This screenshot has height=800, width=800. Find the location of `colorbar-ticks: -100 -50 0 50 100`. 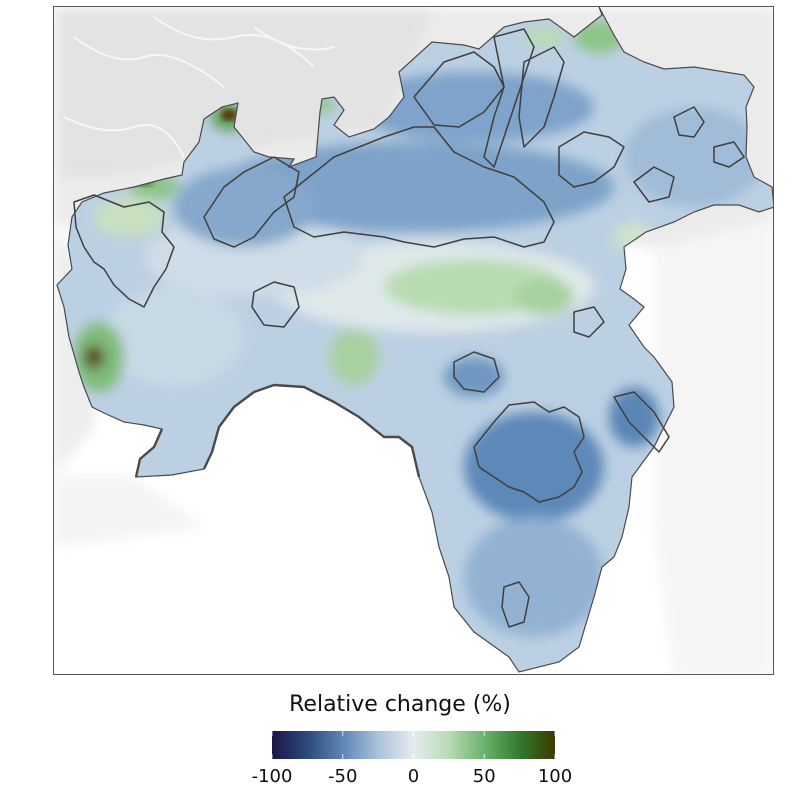

colorbar-ticks: -100 -50 0 50 100 is located at coordinates (412, 778).